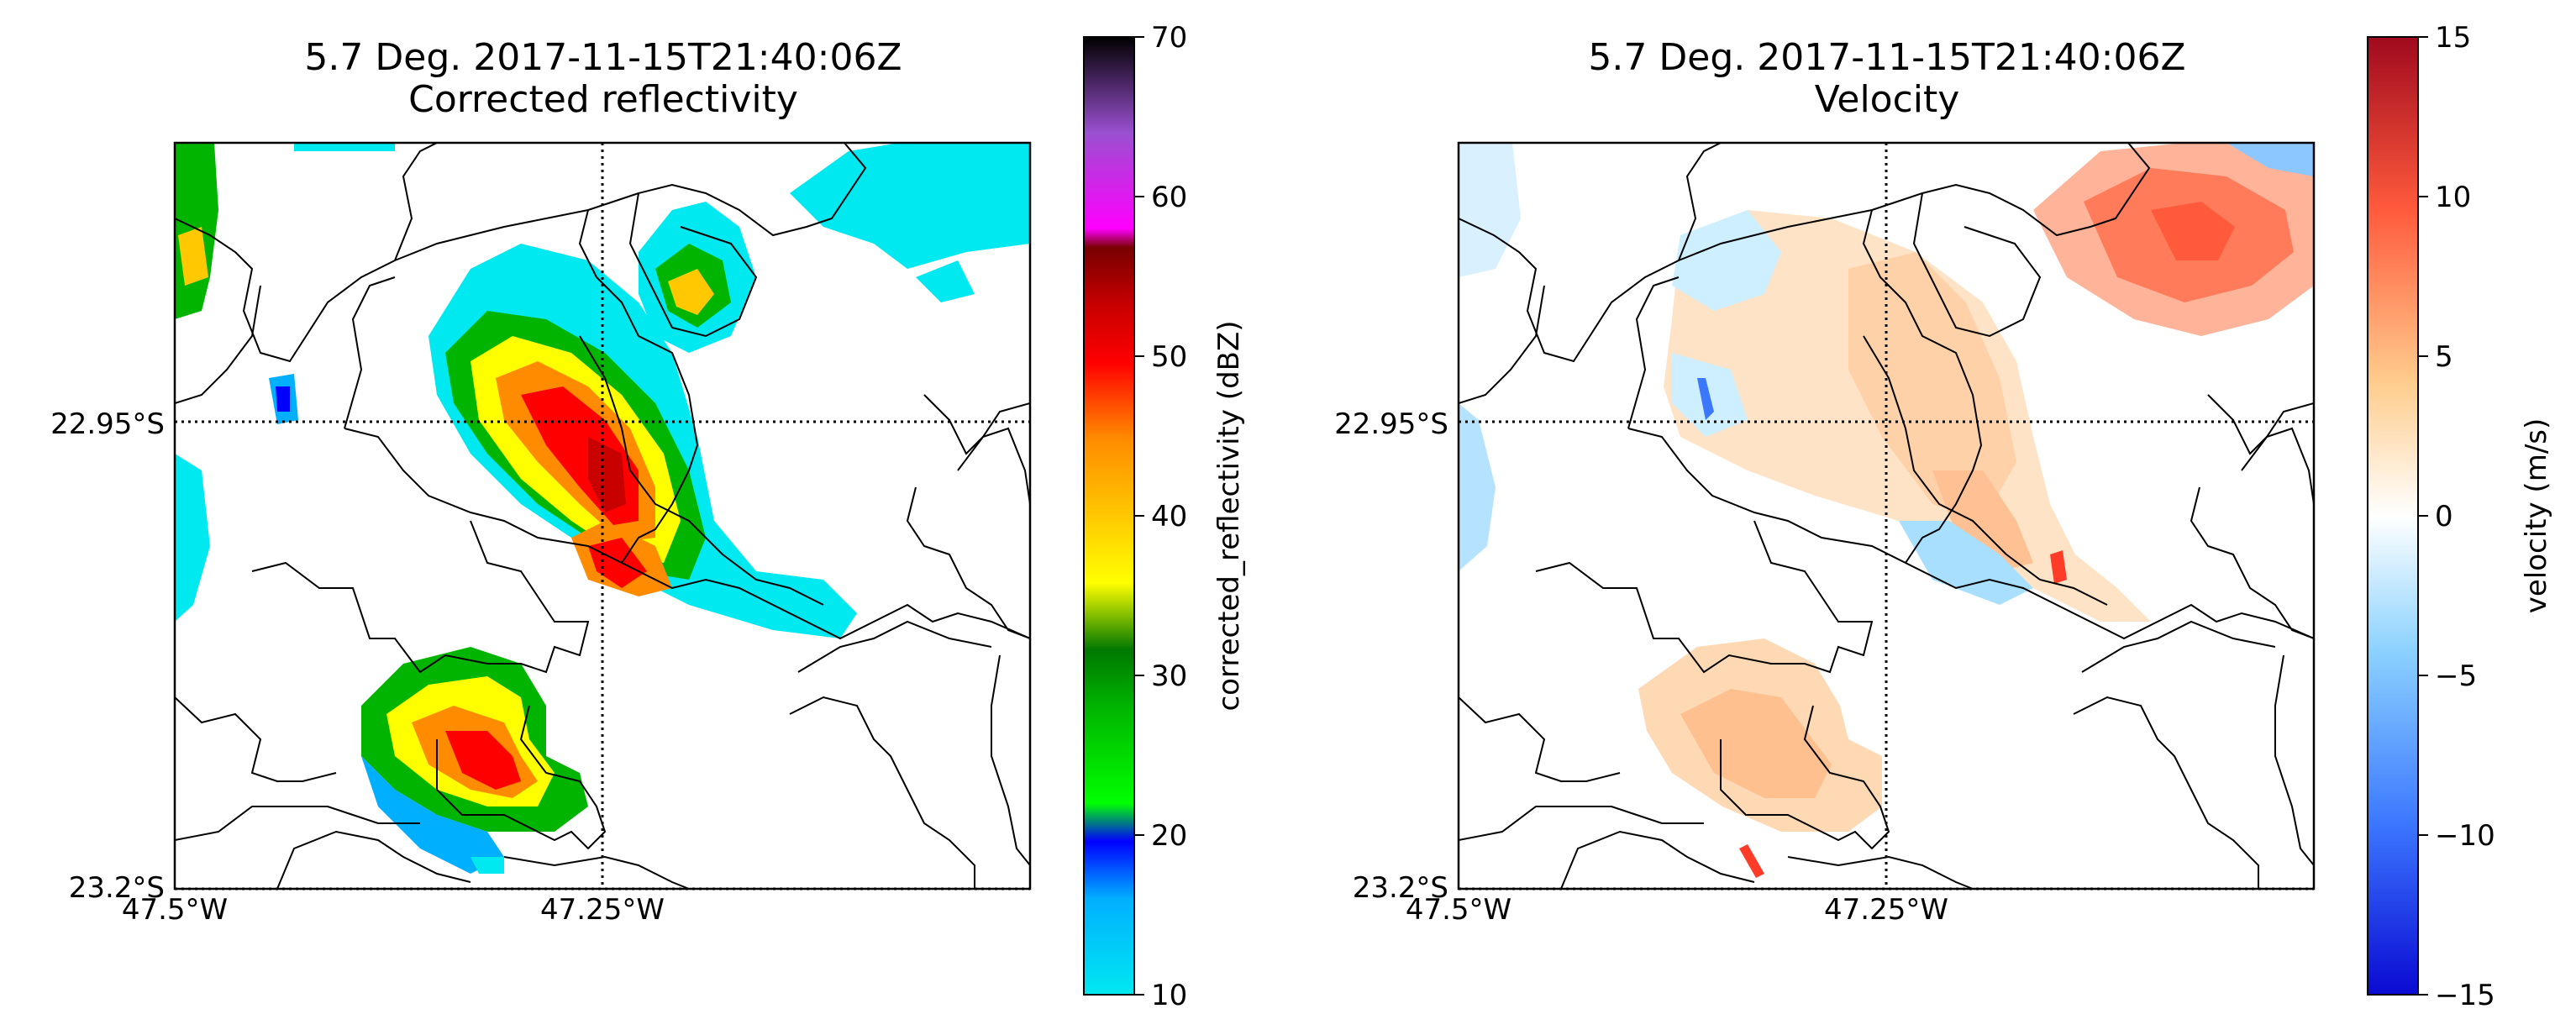  What do you see at coordinates (603, 99) in the screenshot?
I see `title-line2: Corrected reflectivity` at bounding box center [603, 99].